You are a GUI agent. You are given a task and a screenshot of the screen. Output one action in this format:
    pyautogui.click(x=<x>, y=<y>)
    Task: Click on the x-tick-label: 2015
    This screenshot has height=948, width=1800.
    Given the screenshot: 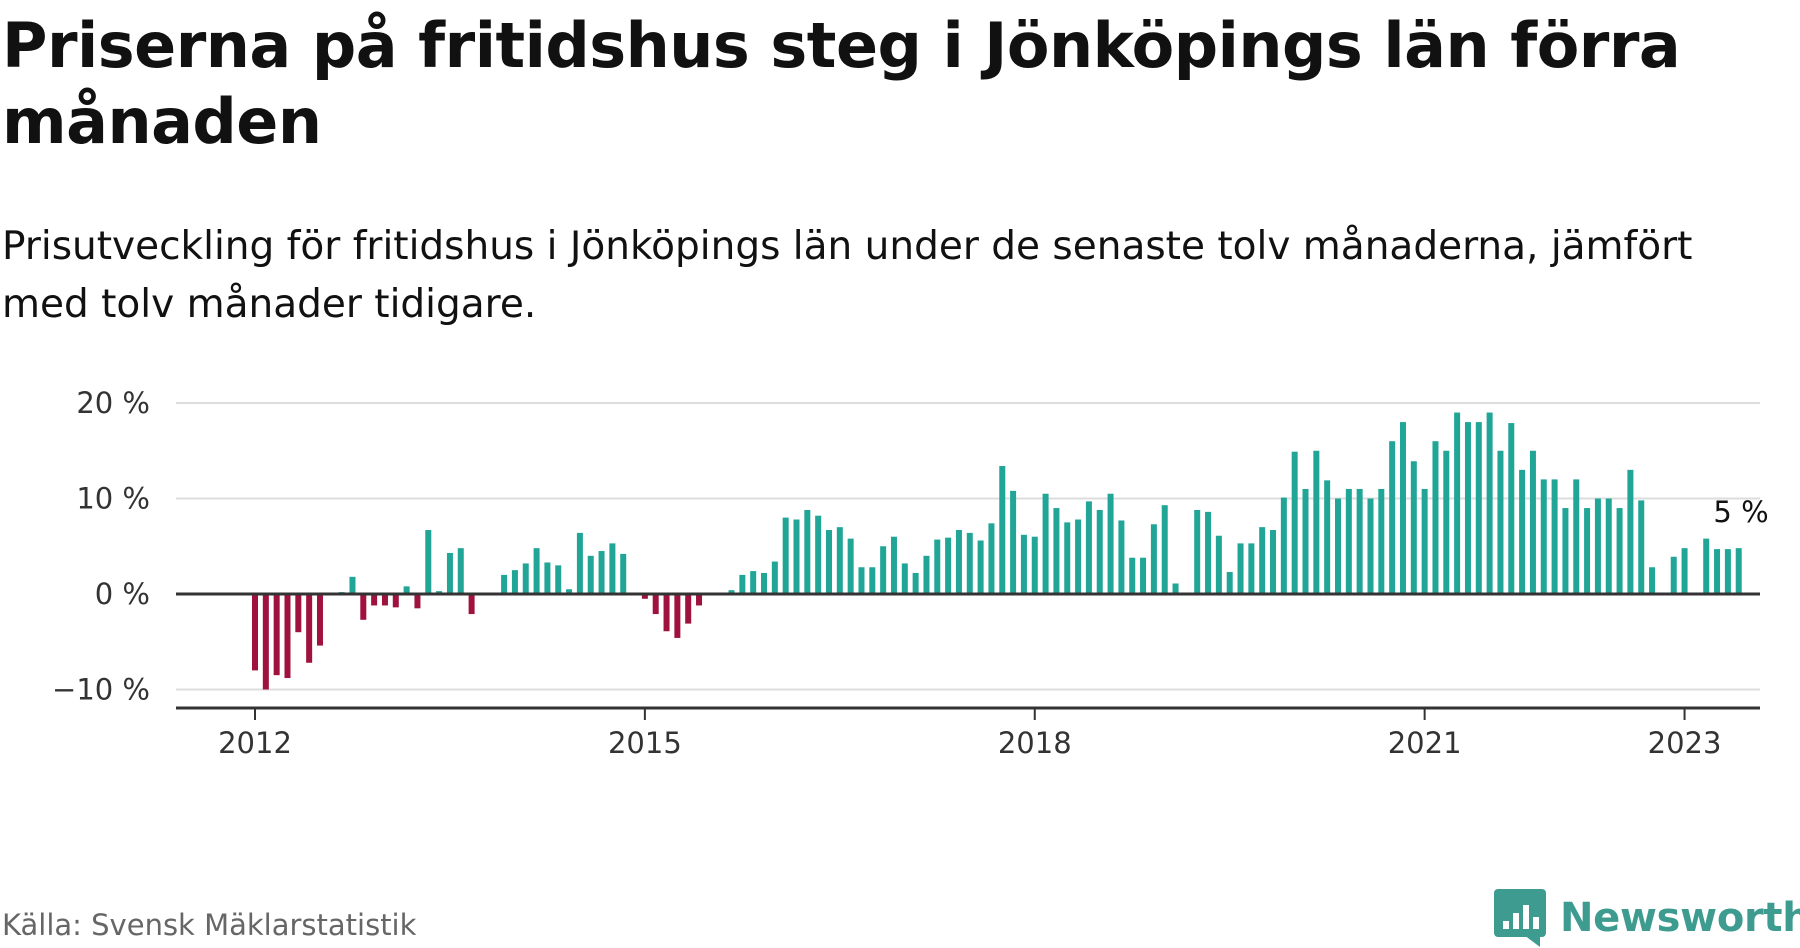 What is the action you would take?
    pyautogui.click(x=645, y=743)
    